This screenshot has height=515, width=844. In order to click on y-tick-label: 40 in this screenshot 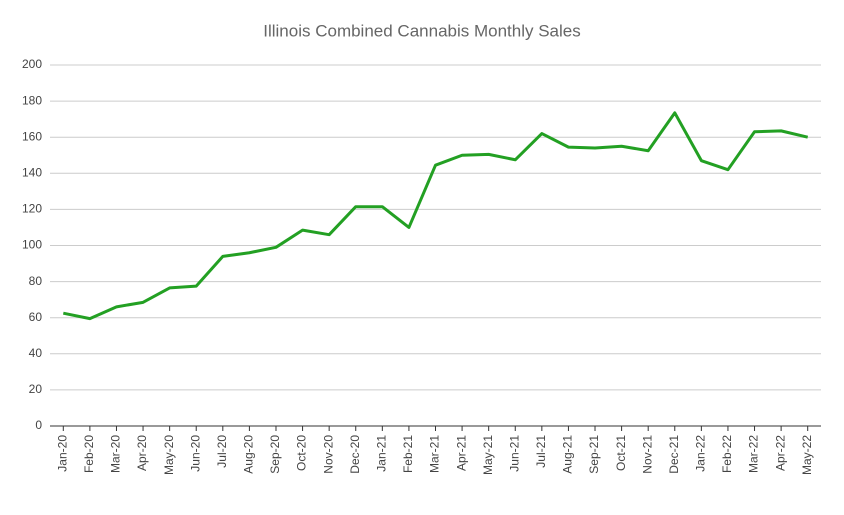, I will do `click(36, 353)`.